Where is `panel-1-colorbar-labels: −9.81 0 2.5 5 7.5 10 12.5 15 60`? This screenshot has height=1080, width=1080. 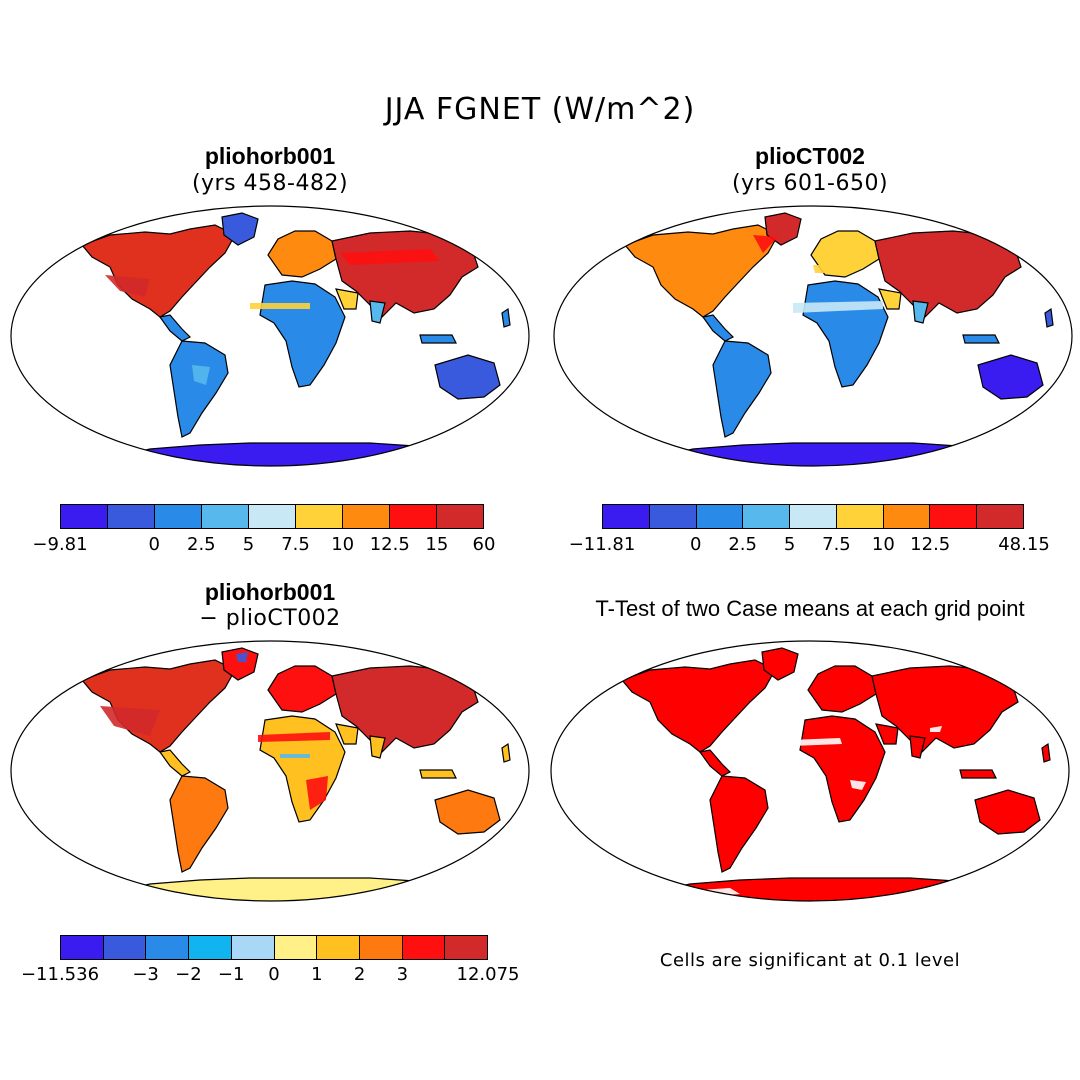 panel-1-colorbar-labels: −9.81 0 2.5 5 7.5 10 12.5 15 60 is located at coordinates (263, 545).